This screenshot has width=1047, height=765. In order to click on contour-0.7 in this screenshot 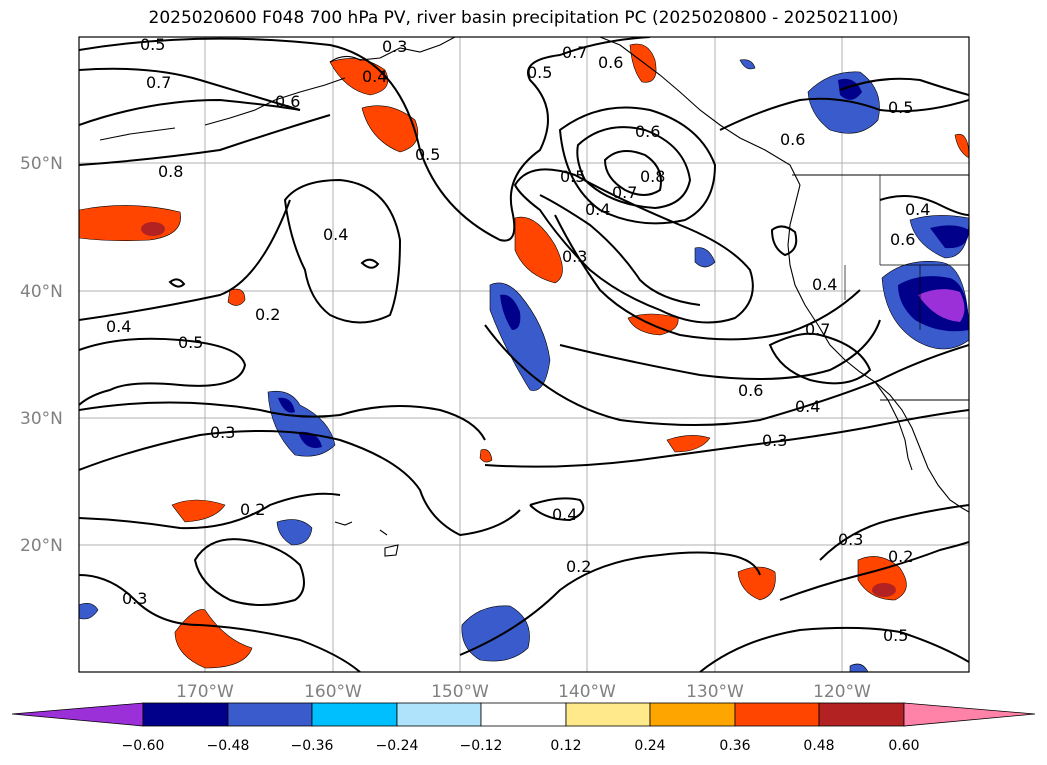, I will do `click(190, 89)`.